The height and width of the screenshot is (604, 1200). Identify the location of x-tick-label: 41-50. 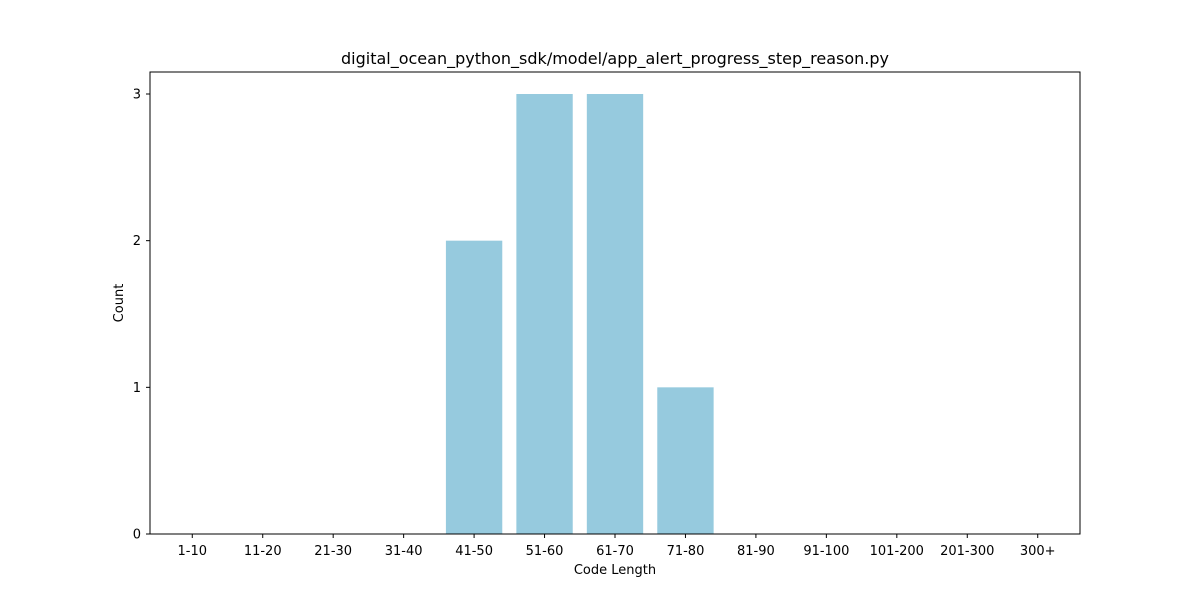
(474, 551).